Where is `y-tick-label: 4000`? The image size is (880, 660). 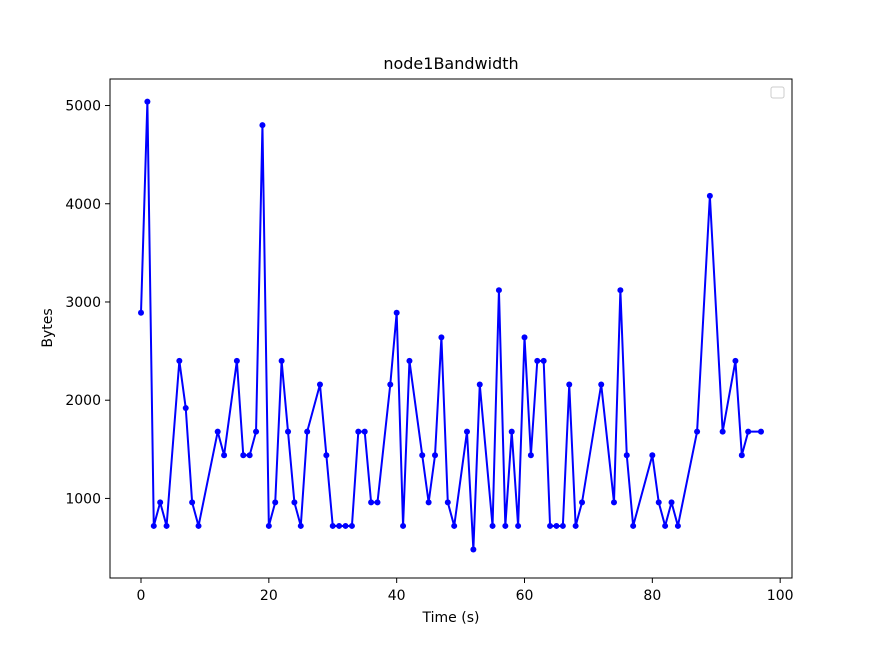
y-tick-label: 4000 is located at coordinates (83, 205).